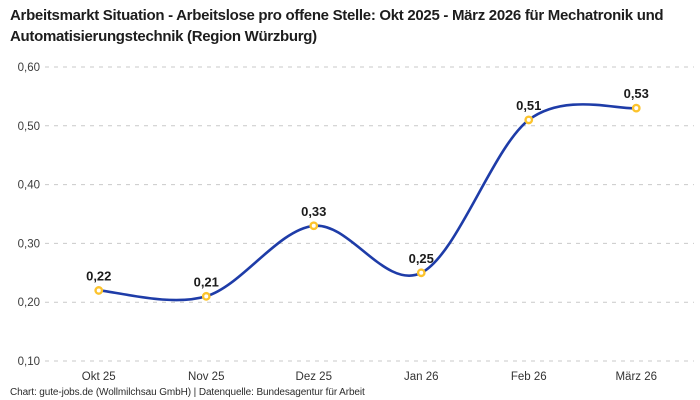  Describe the element at coordinates (529, 377) in the screenshot. I see `x-tick-label: Feb 26` at that location.